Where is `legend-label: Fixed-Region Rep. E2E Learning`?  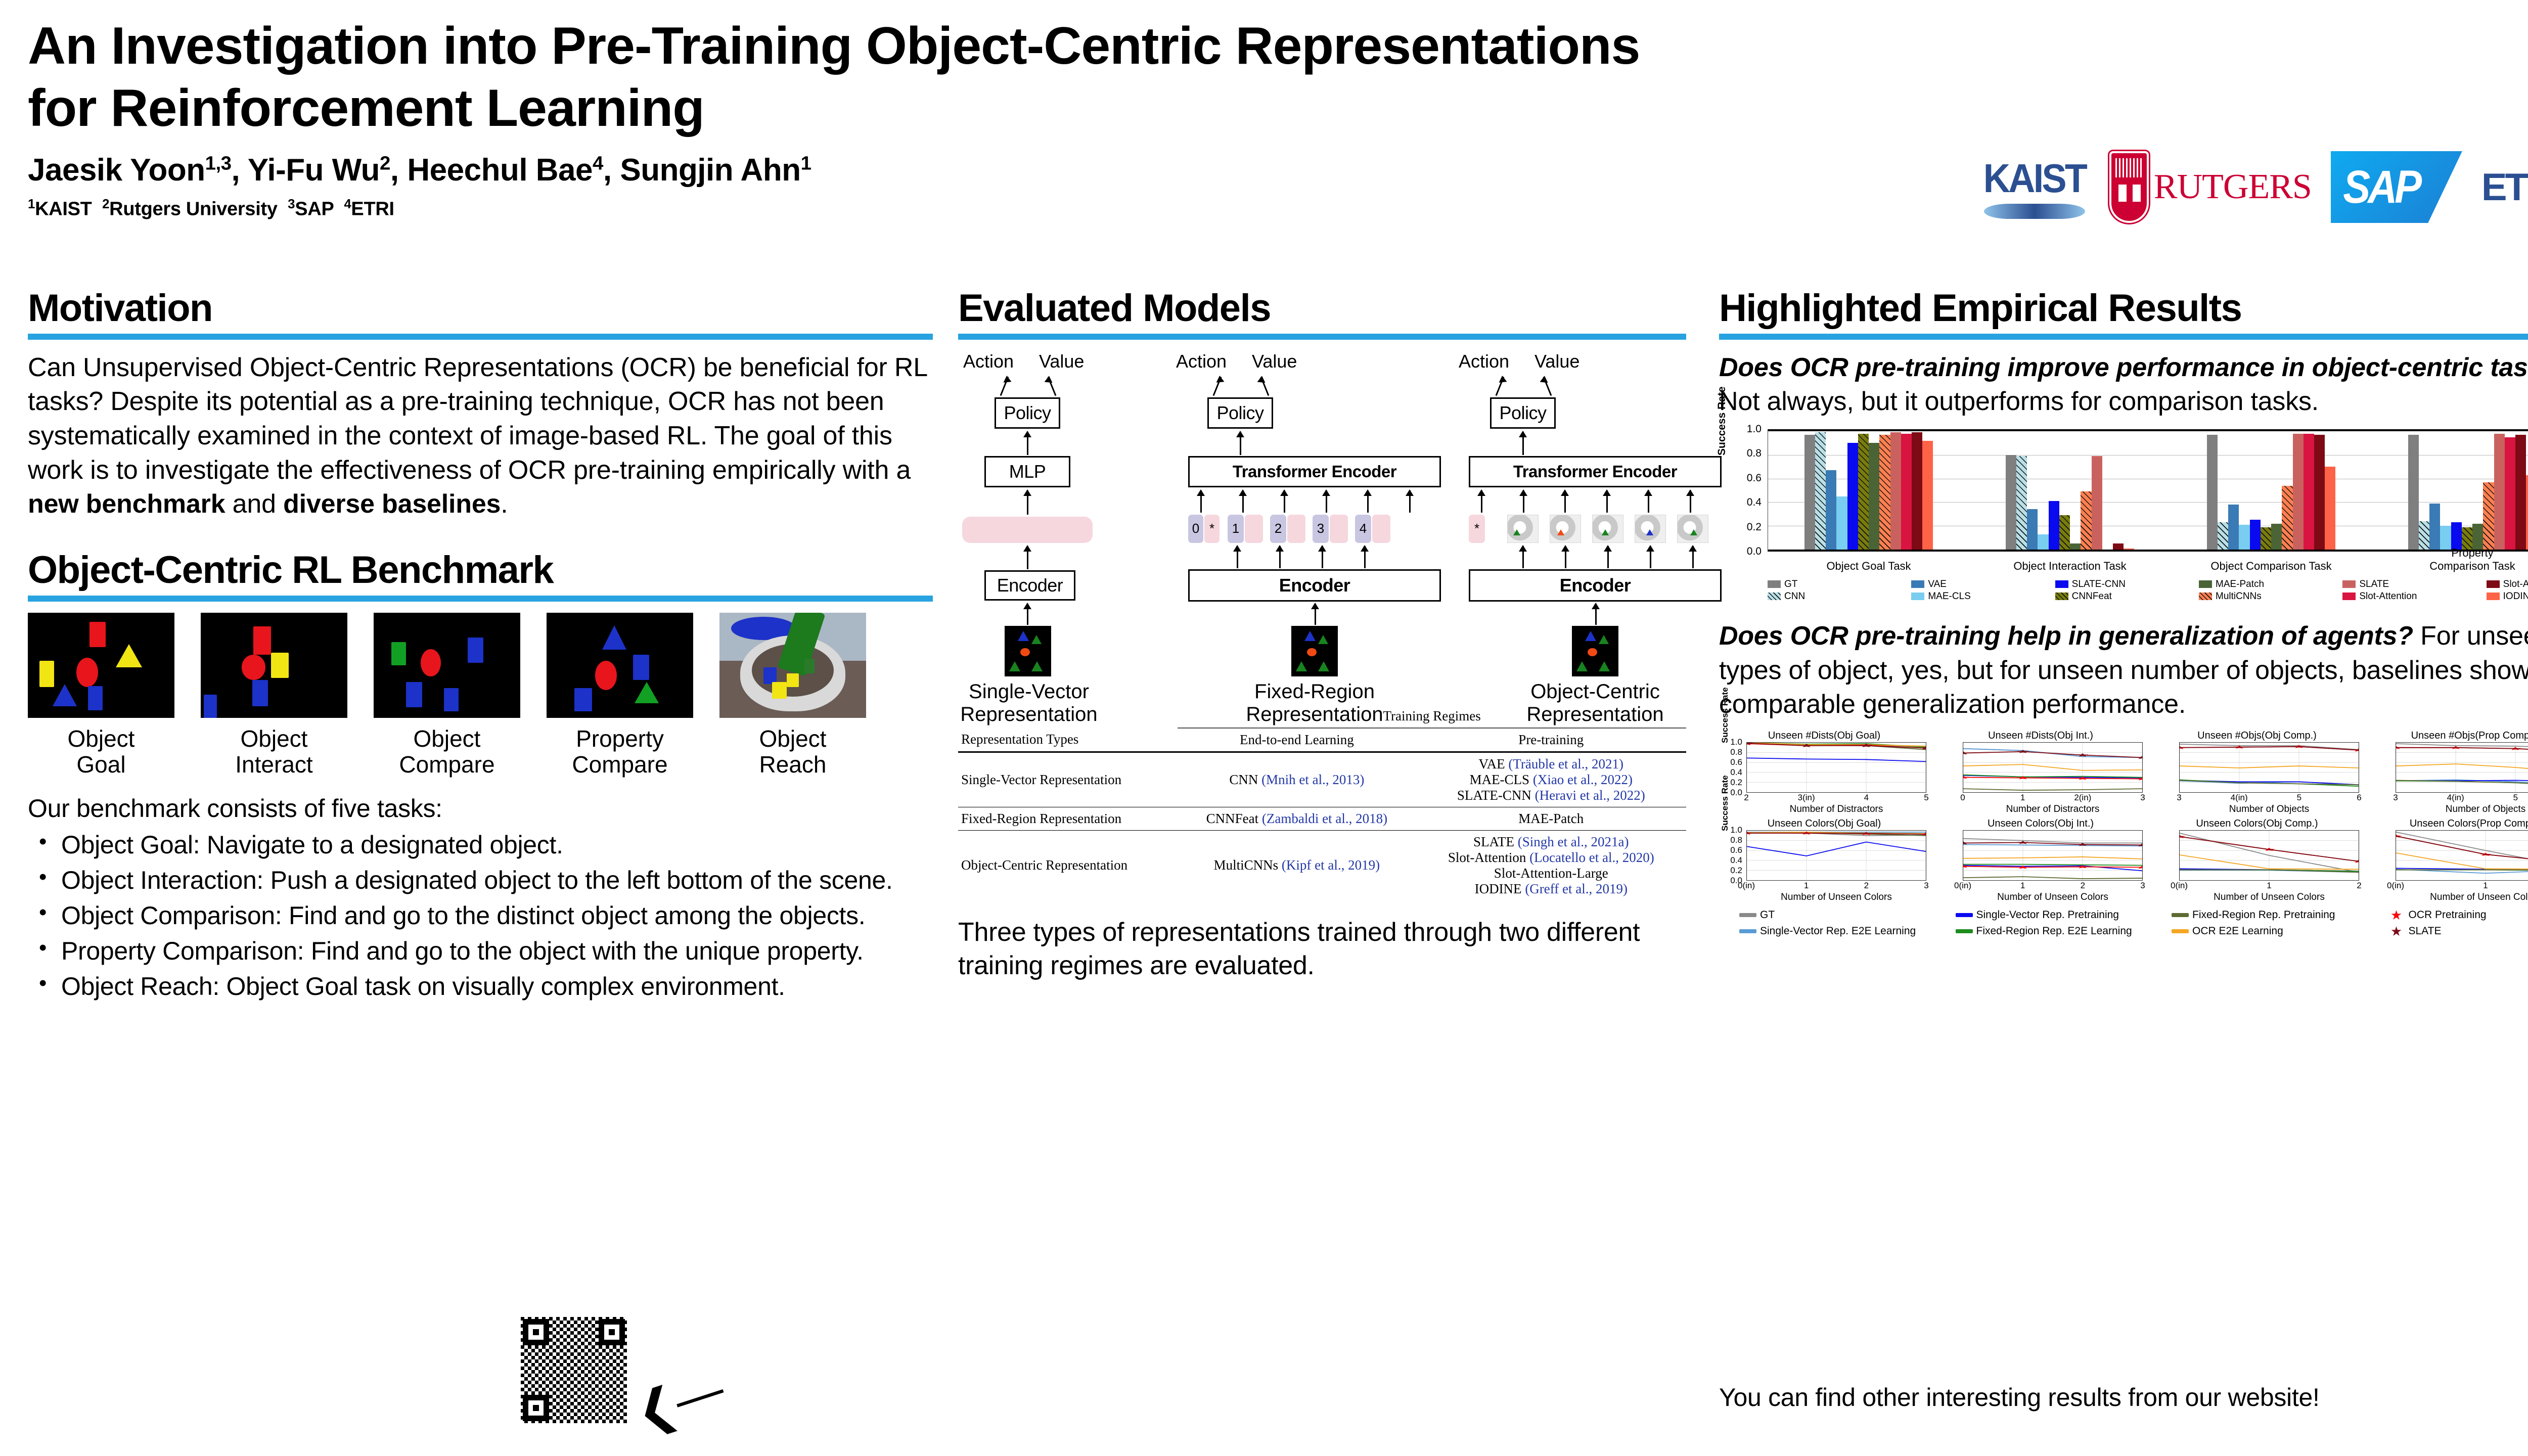
legend-label: Fixed-Region Rep. E2E Learning is located at coordinates (2054, 931).